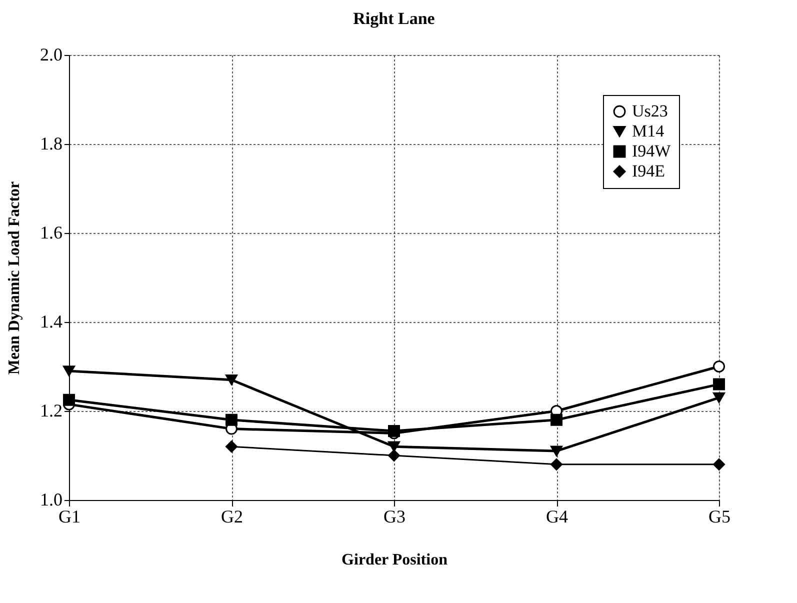 The image size is (797, 603). I want to click on x-tick-label: G3, so click(395, 516).